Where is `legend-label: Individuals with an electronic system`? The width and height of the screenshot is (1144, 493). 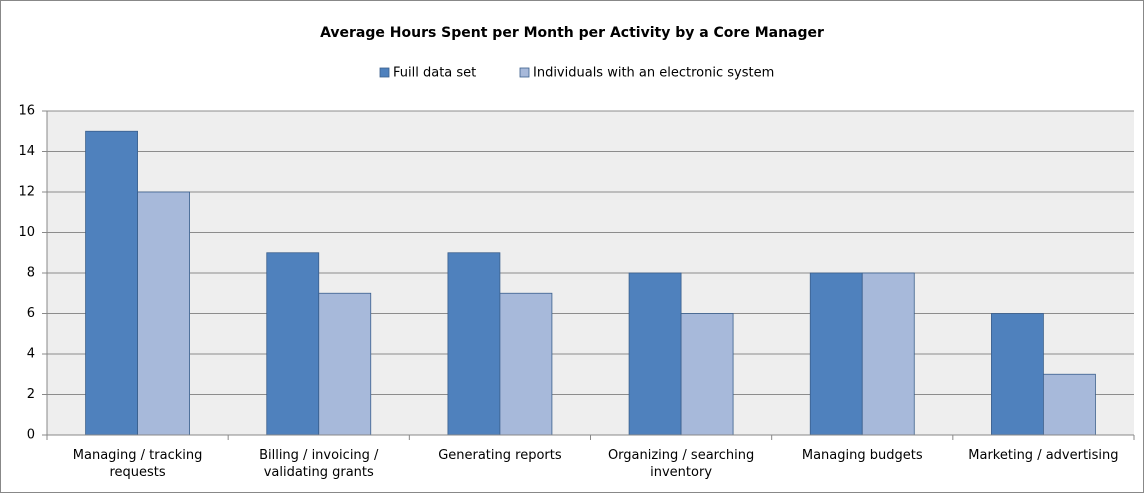 legend-label: Individuals with an electronic system is located at coordinates (653, 73).